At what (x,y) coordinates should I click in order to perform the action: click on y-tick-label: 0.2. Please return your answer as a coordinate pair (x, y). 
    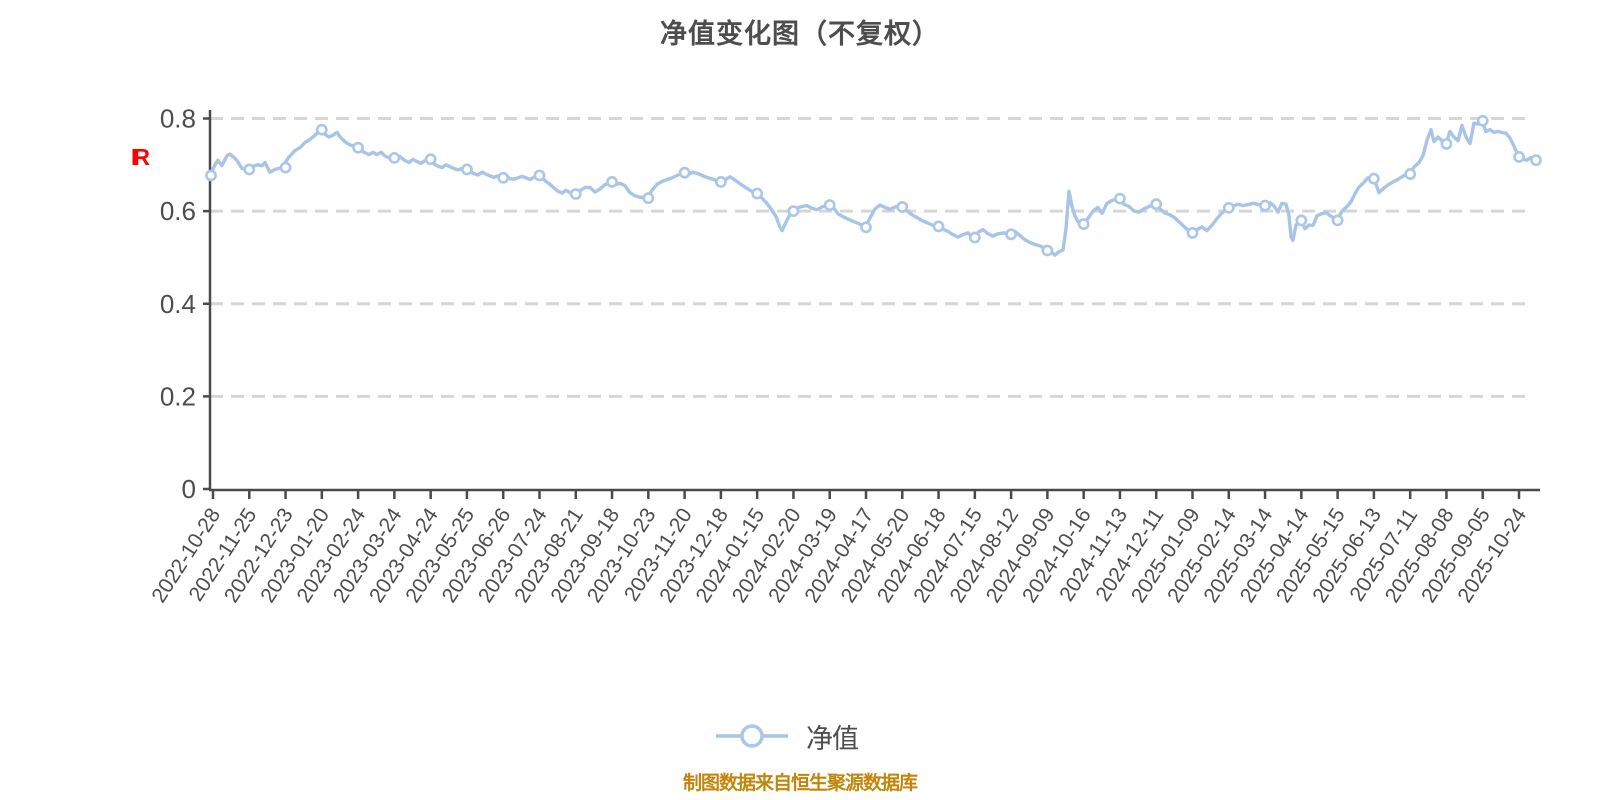
    Looking at the image, I should click on (178, 396).